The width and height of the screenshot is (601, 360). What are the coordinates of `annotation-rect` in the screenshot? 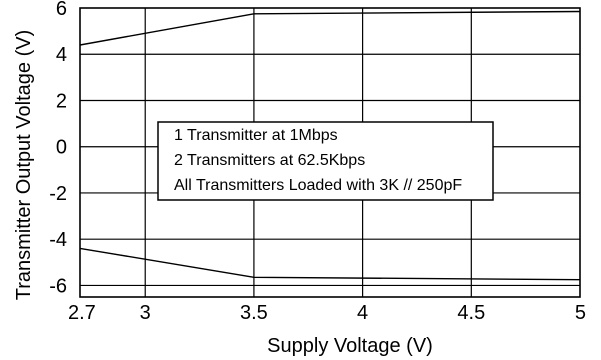 It's located at (325, 161).